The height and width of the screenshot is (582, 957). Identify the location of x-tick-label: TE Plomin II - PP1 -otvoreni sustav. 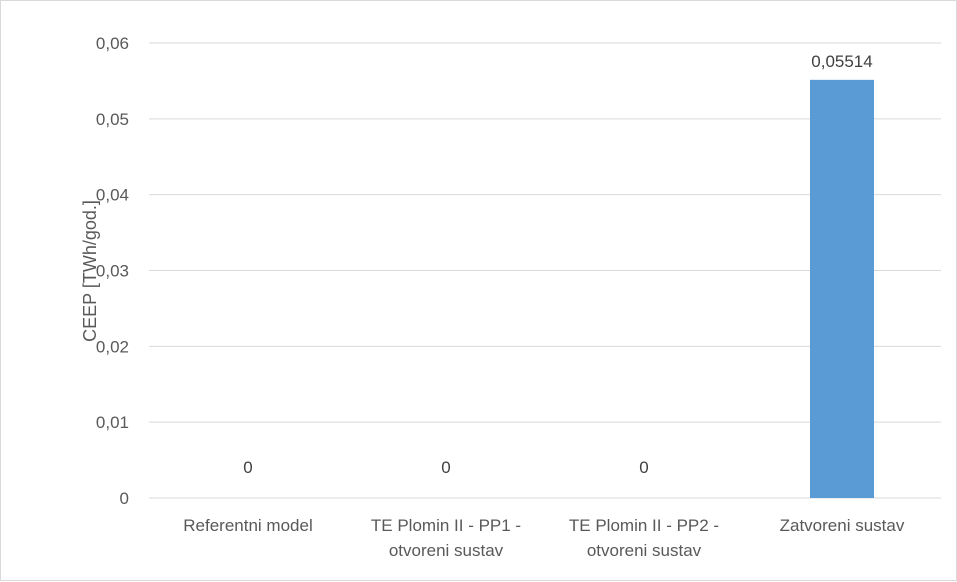
(446, 538).